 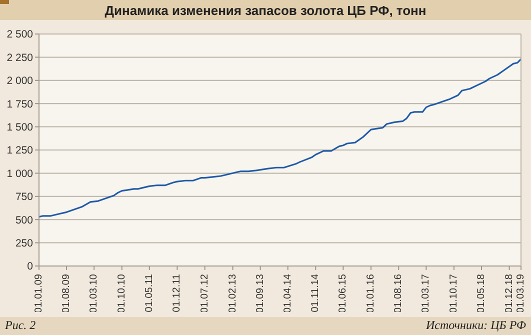 What do you see at coordinates (20, 128) in the screenshot?
I see `y-tick-label: 1 500` at bounding box center [20, 128].